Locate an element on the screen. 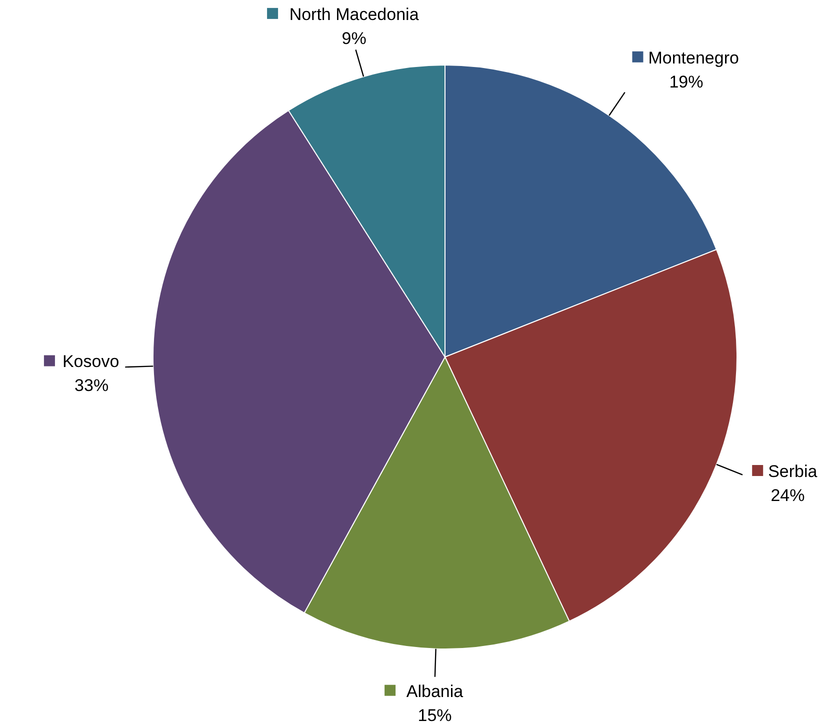 The image size is (824, 724). data-label: 15% is located at coordinates (435, 715).